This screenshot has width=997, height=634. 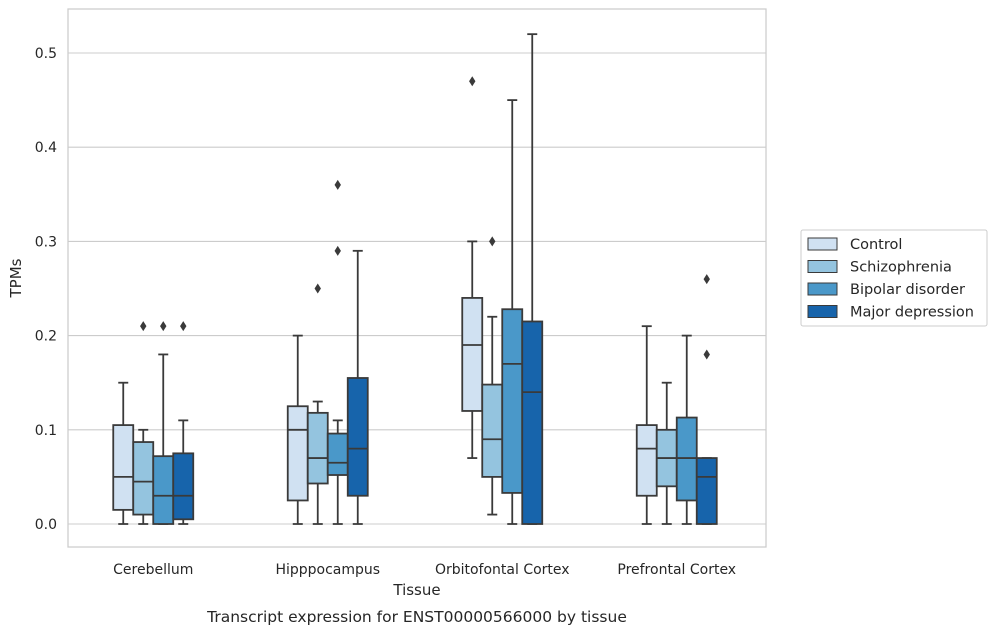 I want to click on legend-label: Bipolar disorder, so click(x=907, y=290).